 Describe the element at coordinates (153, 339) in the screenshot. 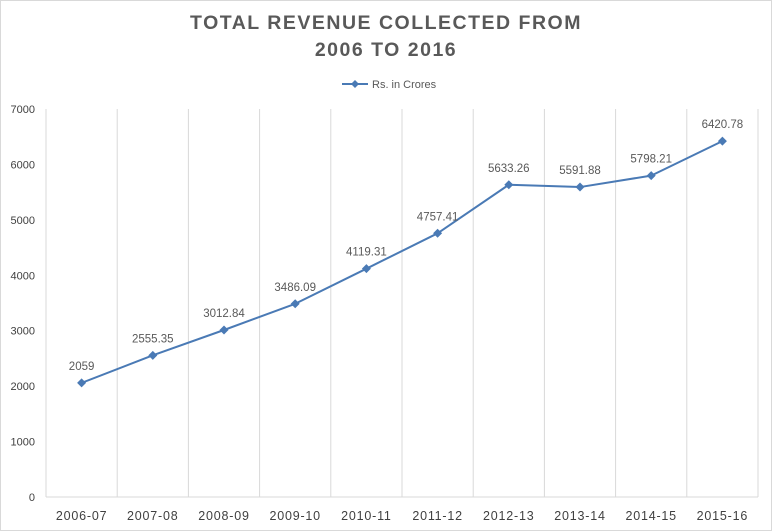

I see `data-label: 2555.35` at that location.